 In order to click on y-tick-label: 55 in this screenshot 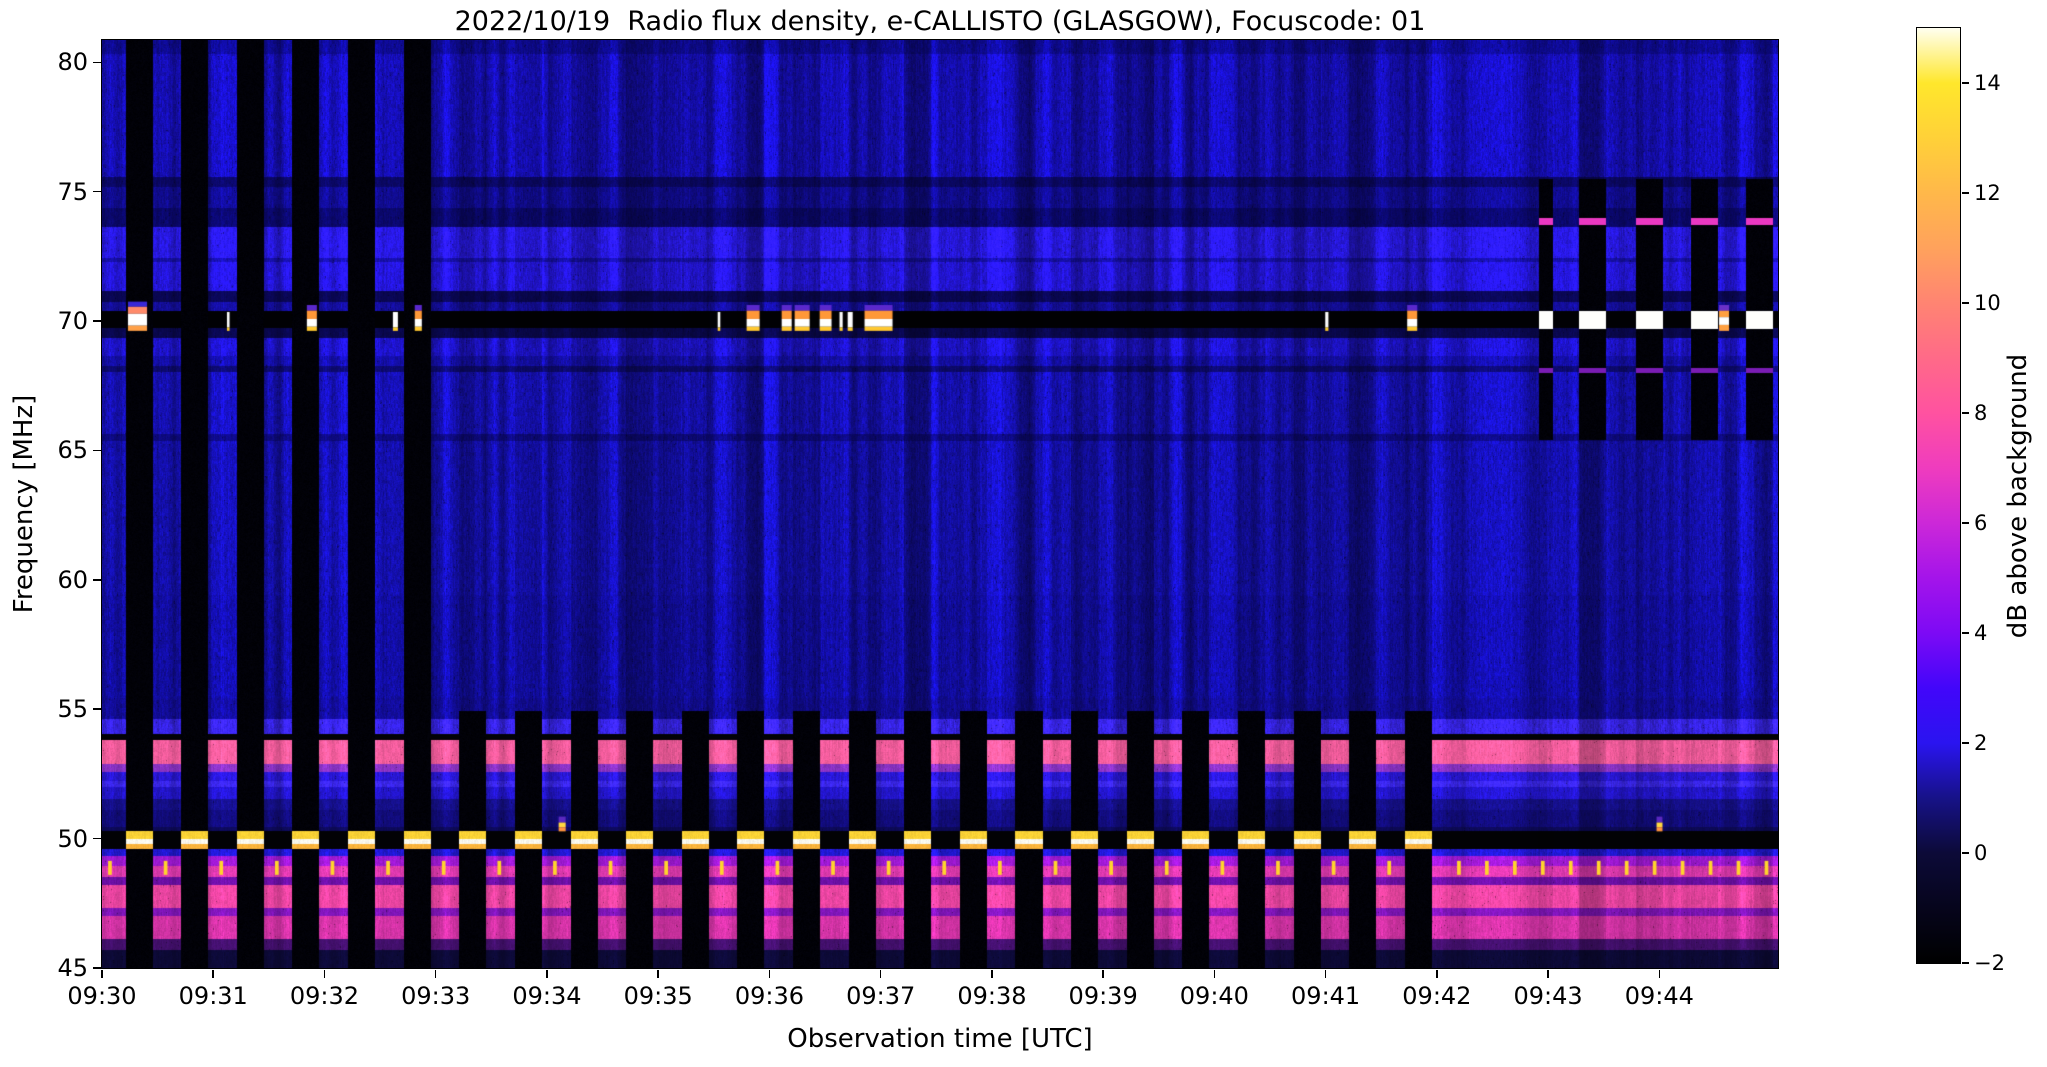, I will do `click(72, 709)`.